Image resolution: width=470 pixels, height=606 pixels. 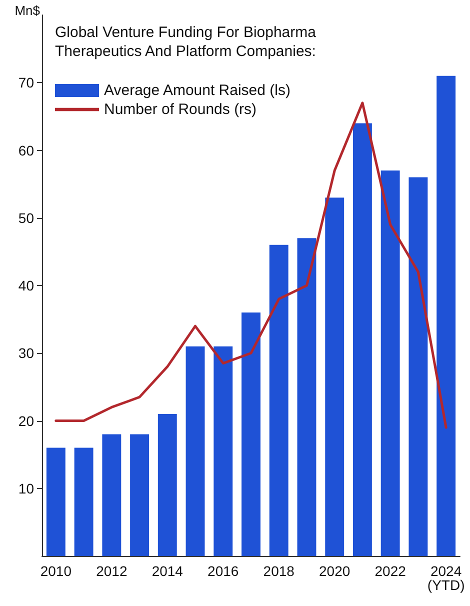 I want to click on x-tick-label: 2014, so click(x=168, y=571).